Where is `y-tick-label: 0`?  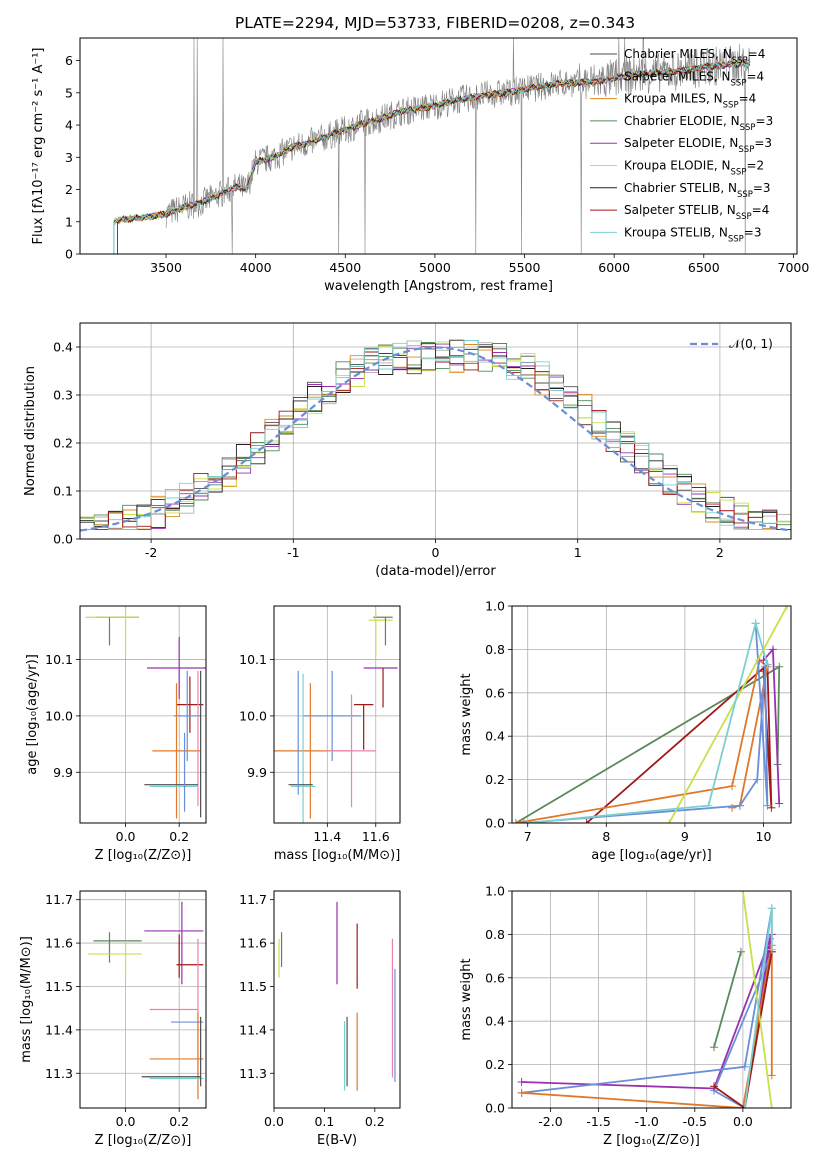 y-tick-label: 0 is located at coordinates (69, 254).